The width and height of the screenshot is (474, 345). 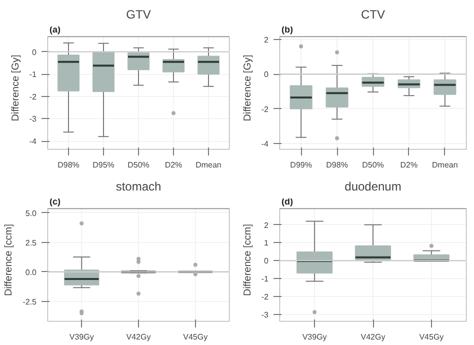 What do you see at coordinates (30, 301) in the screenshot?
I see `y-tick-label: -2.5` at bounding box center [30, 301].